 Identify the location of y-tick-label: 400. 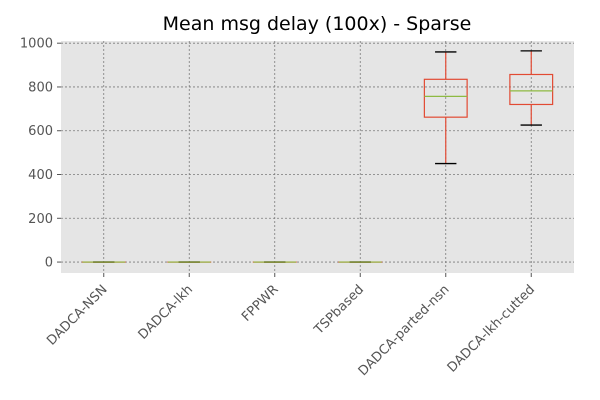
(40, 175).